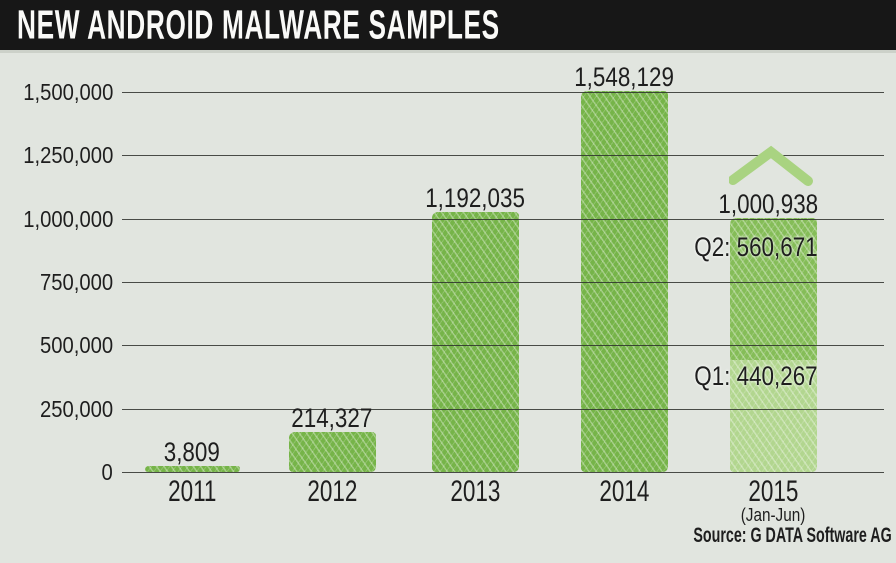 This screenshot has width=896, height=563. I want to click on x-axis-label-2011: 2011, so click(192, 492).